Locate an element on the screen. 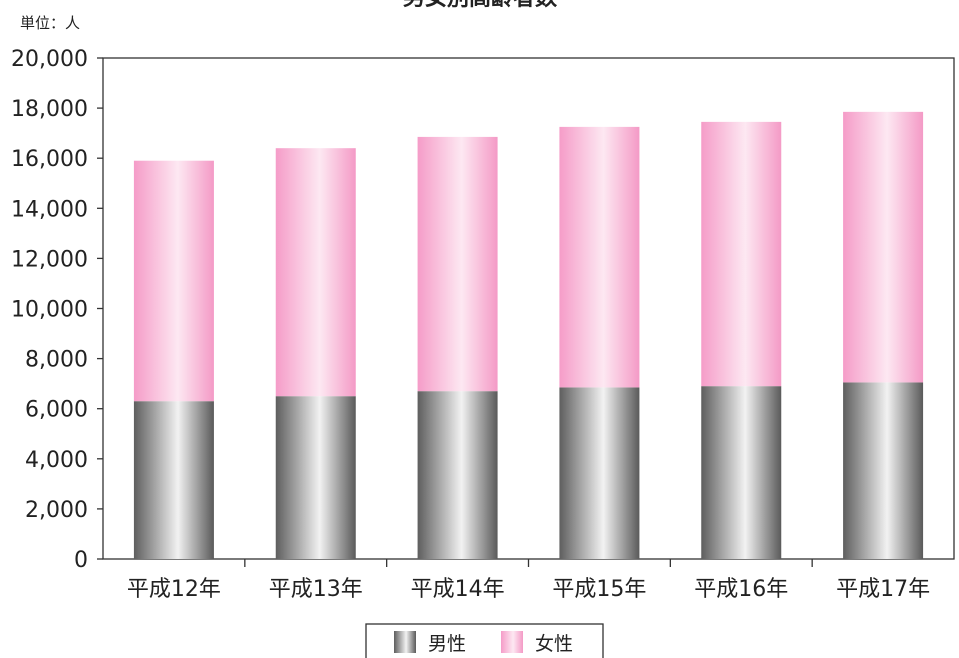 This screenshot has width=959, height=658. y-tick-label: 0 is located at coordinates (81, 560).